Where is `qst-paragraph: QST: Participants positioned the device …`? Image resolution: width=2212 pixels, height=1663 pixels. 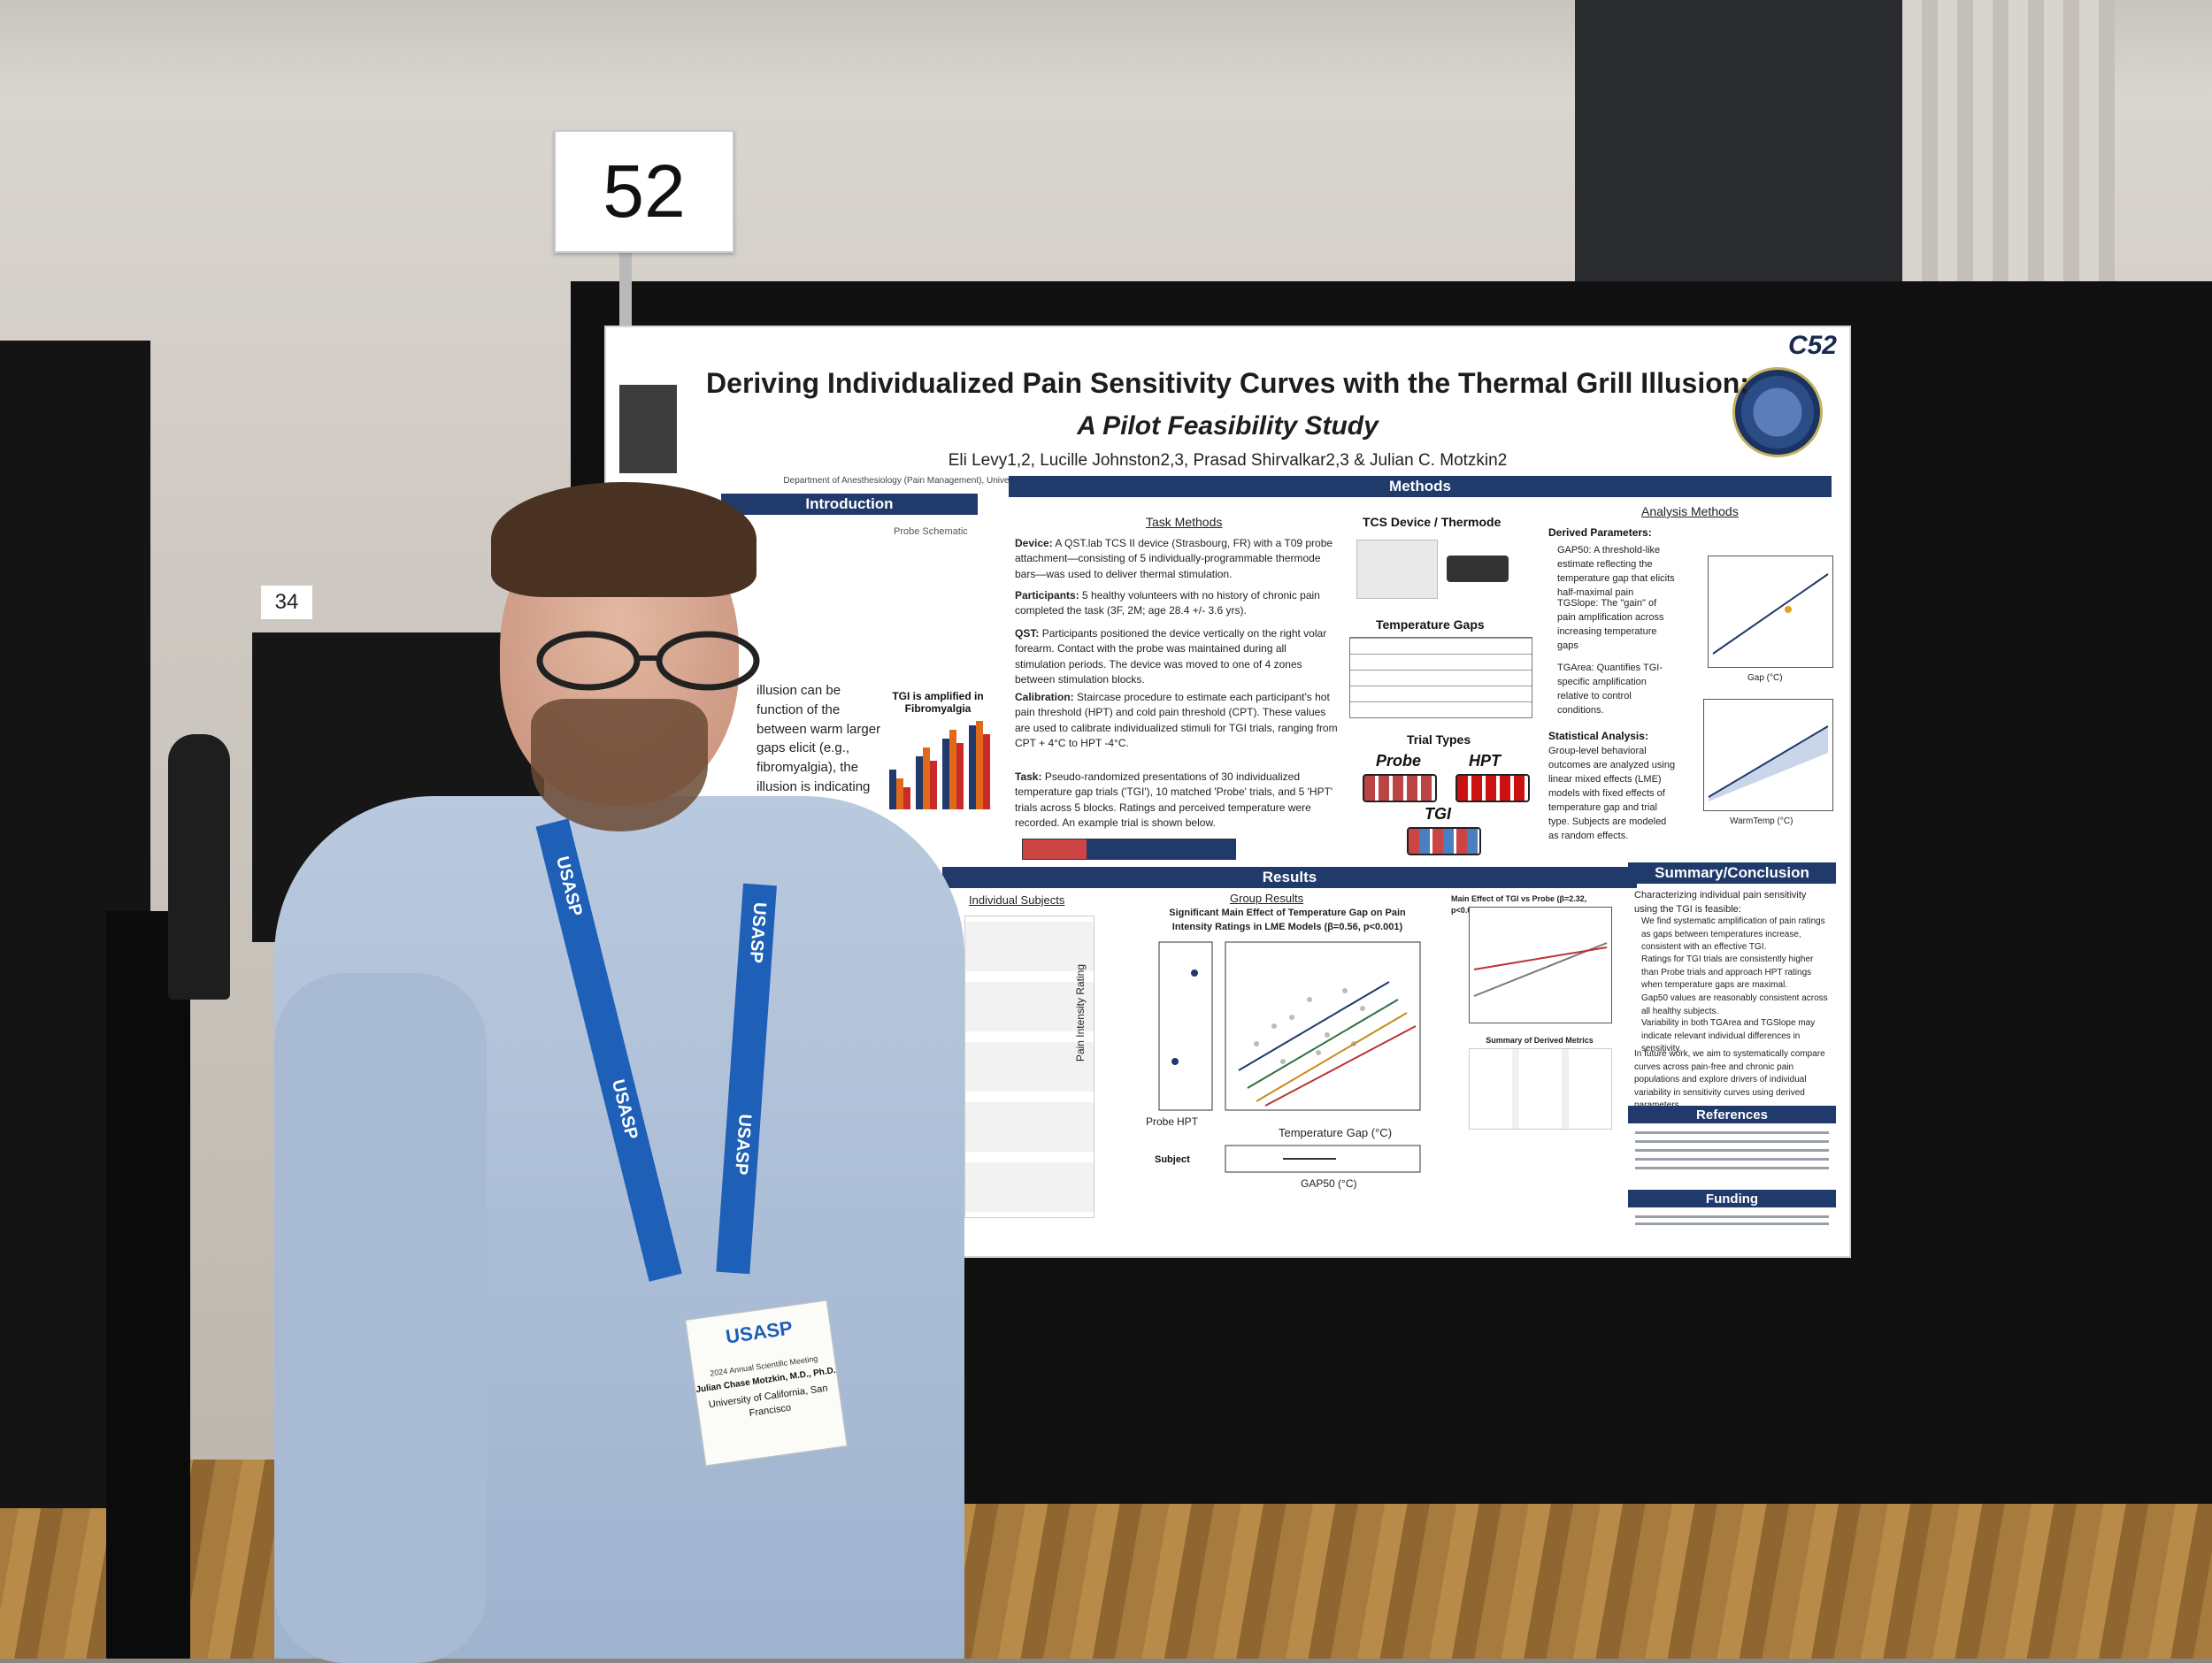 qst-paragraph: QST: Participants positioned the device … is located at coordinates (1177, 657).